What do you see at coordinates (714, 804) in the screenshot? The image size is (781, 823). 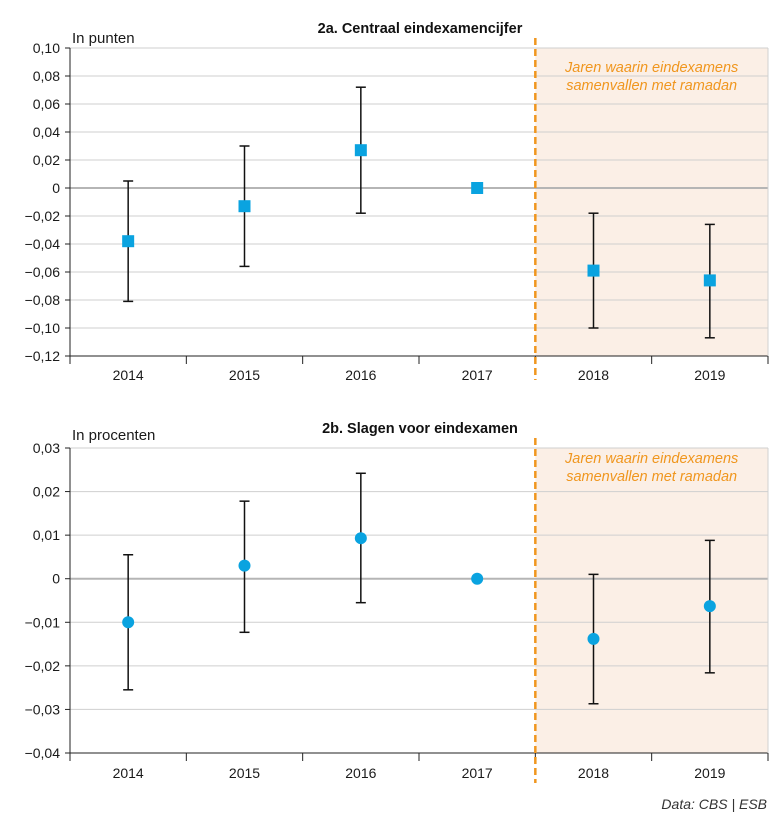 I see `source-note: Data: CBS | ESB` at bounding box center [714, 804].